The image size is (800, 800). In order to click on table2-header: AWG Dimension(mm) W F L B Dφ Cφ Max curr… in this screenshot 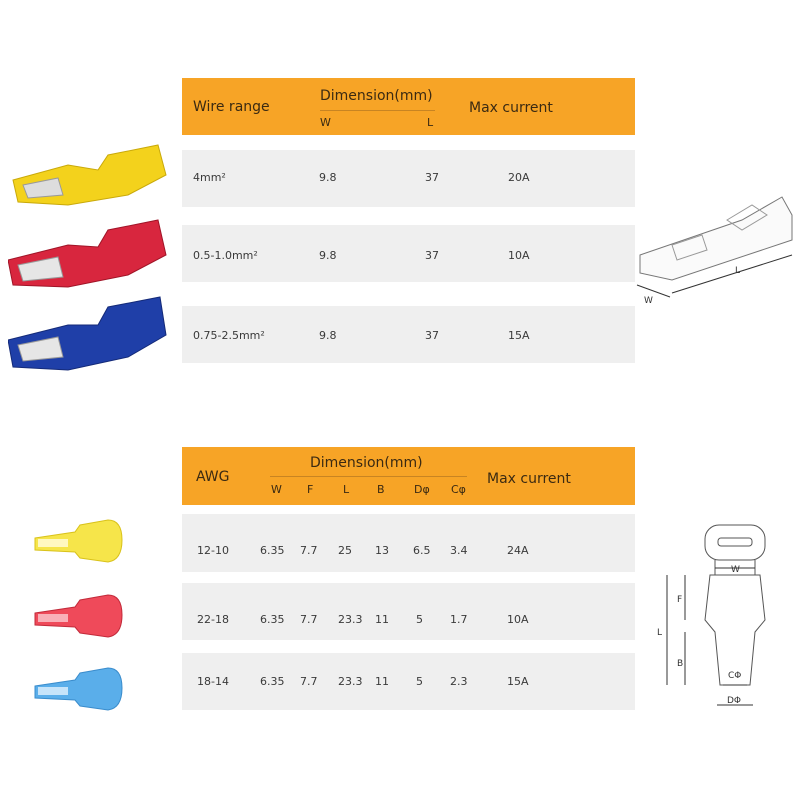, I will do `click(408, 476)`.